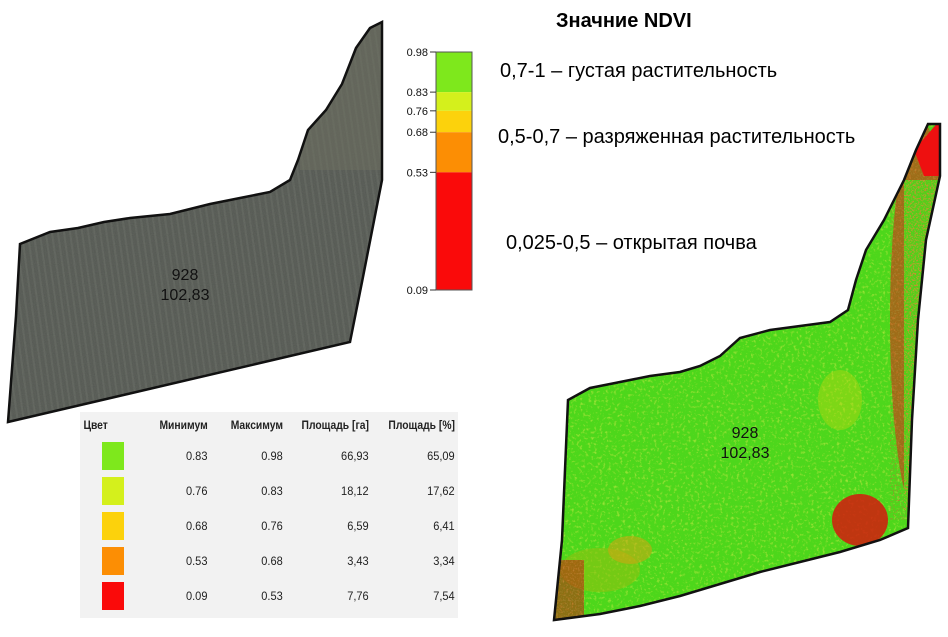 The width and height of the screenshot is (948, 637). I want to click on table-row: 0.53 0.68 3,43 3,34, so click(269, 560).